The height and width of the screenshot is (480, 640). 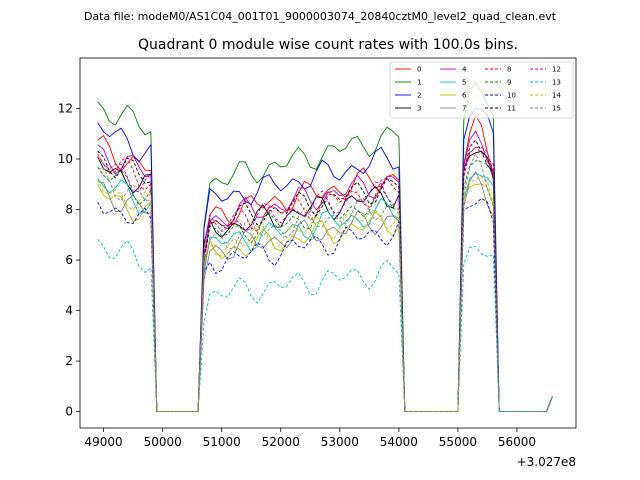 What do you see at coordinates (481, 90) in the screenshot?
I see `legend-frame` at bounding box center [481, 90].